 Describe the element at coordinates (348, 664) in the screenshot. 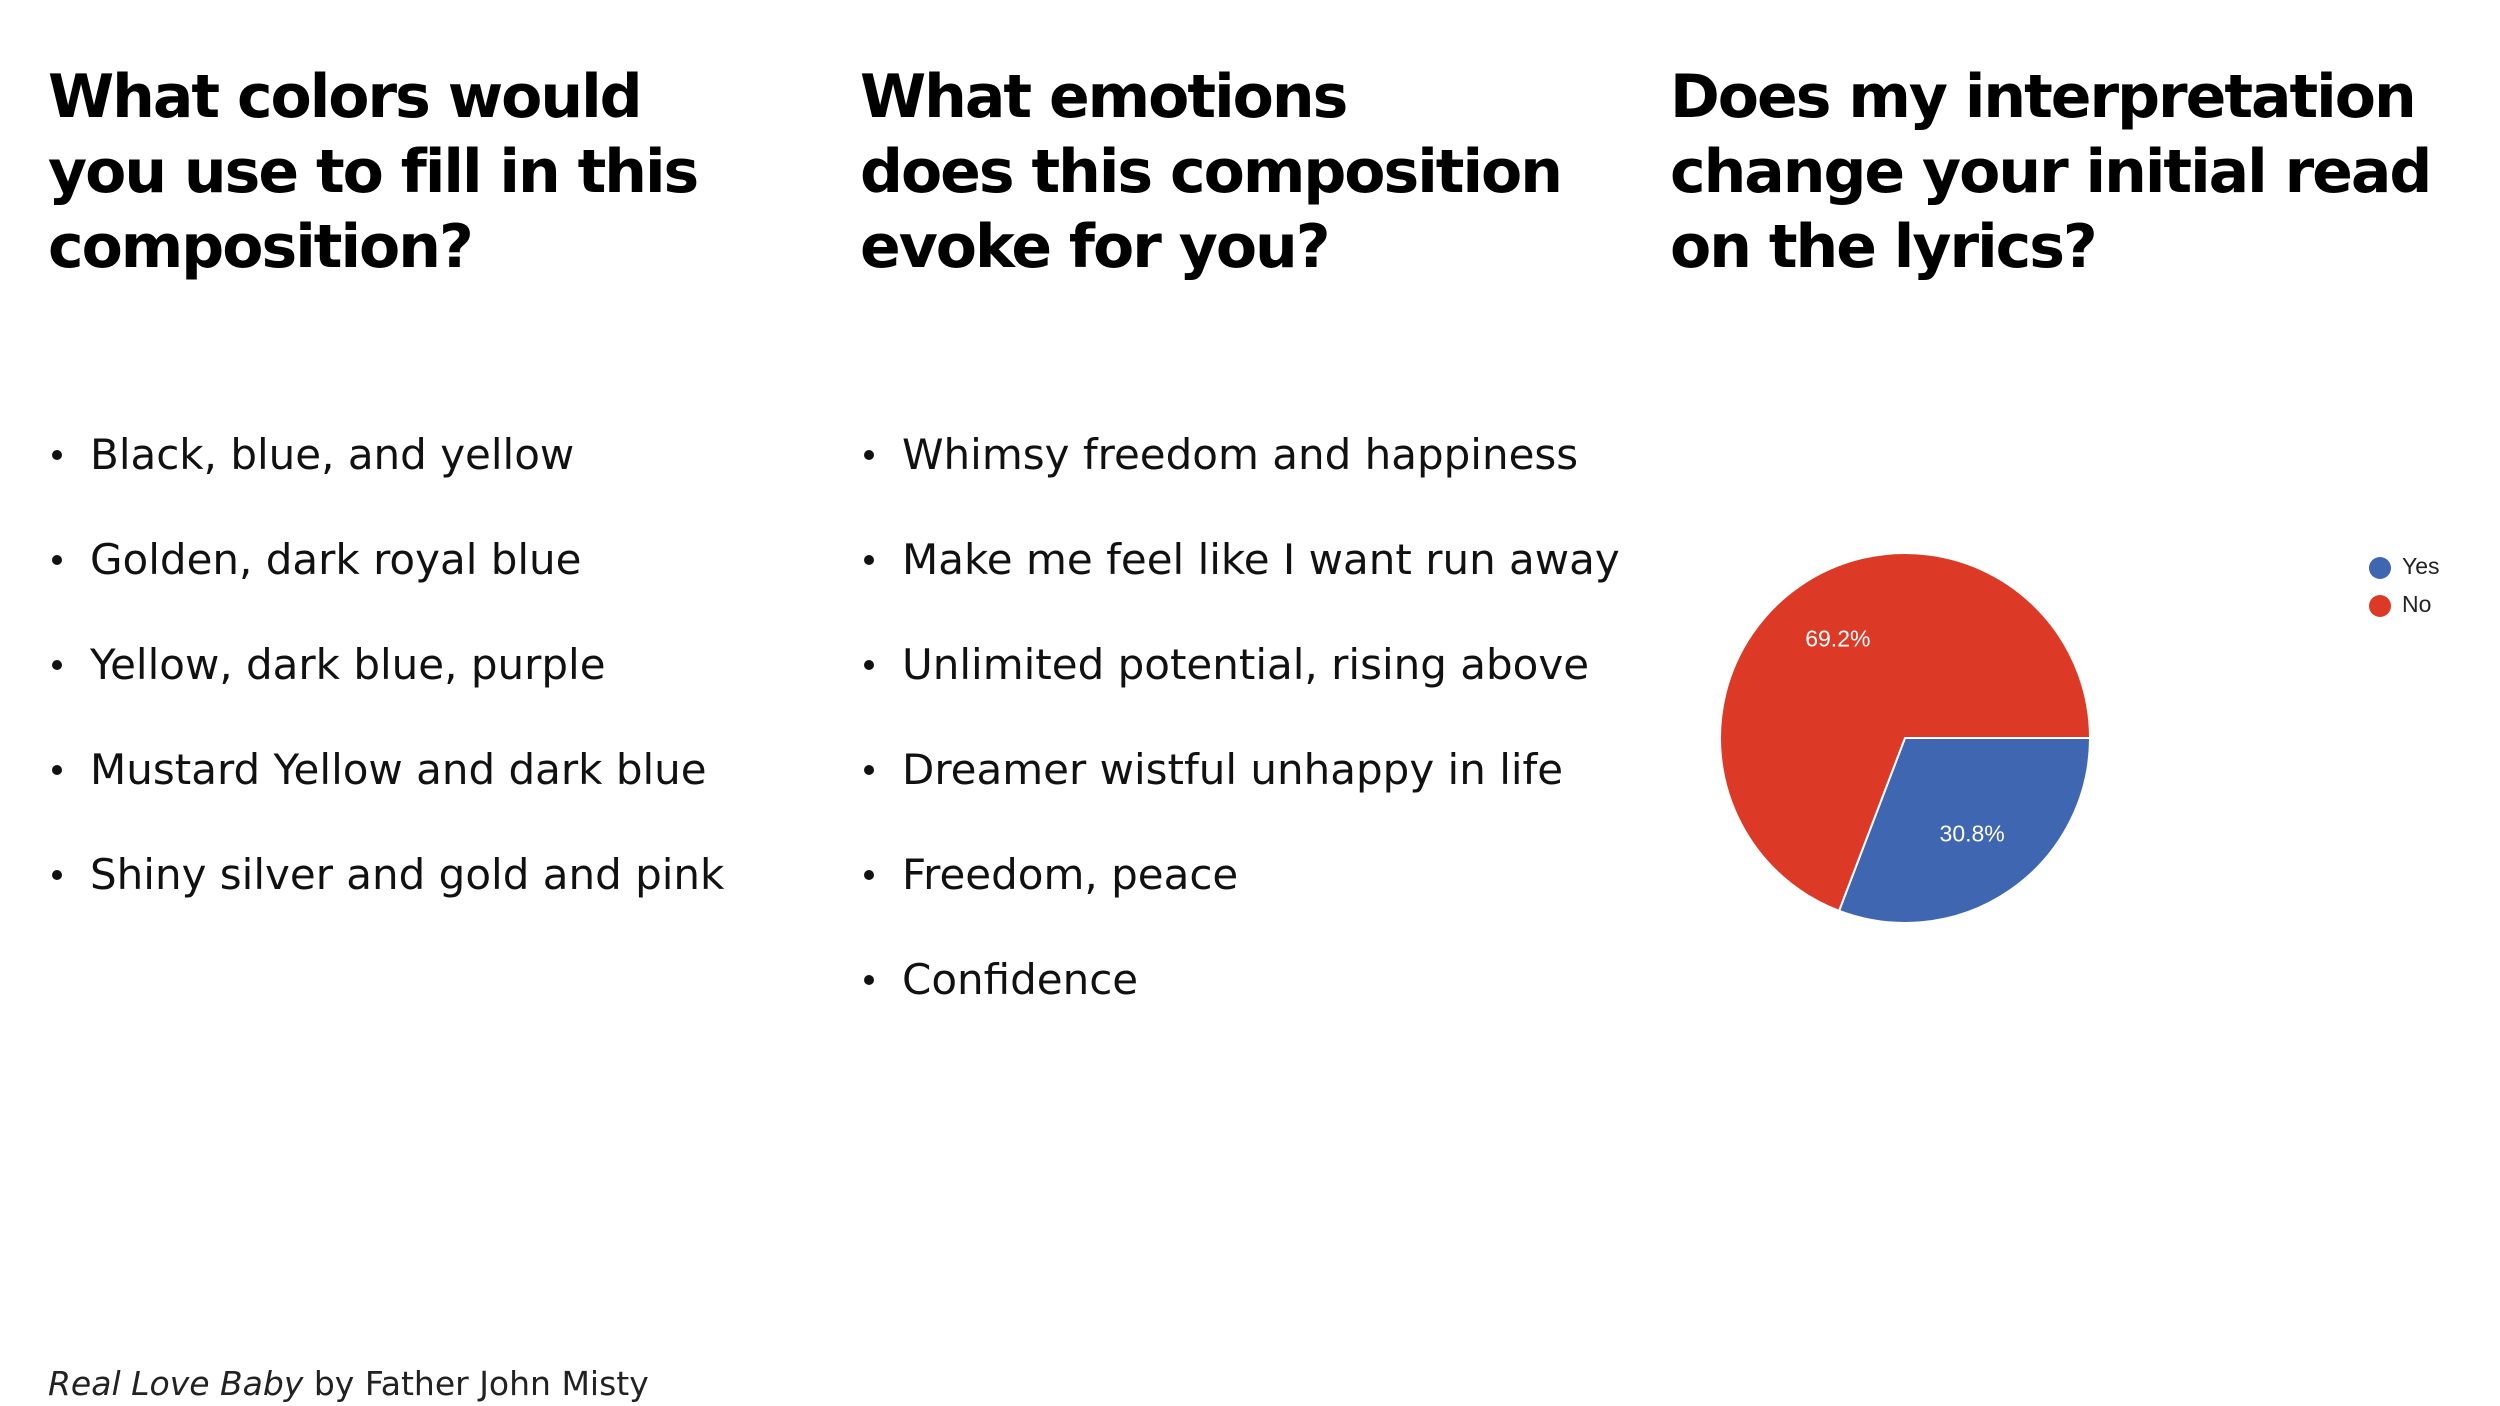

I see `list-item-text: Yellow, dark blue, purple` at that location.